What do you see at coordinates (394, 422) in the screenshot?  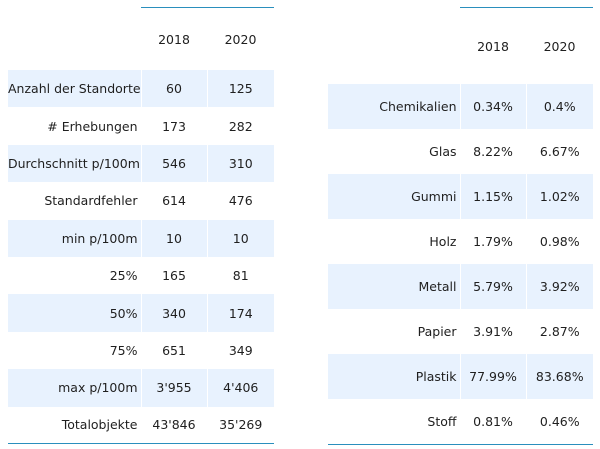 I see `row-label: Stoff` at bounding box center [394, 422].